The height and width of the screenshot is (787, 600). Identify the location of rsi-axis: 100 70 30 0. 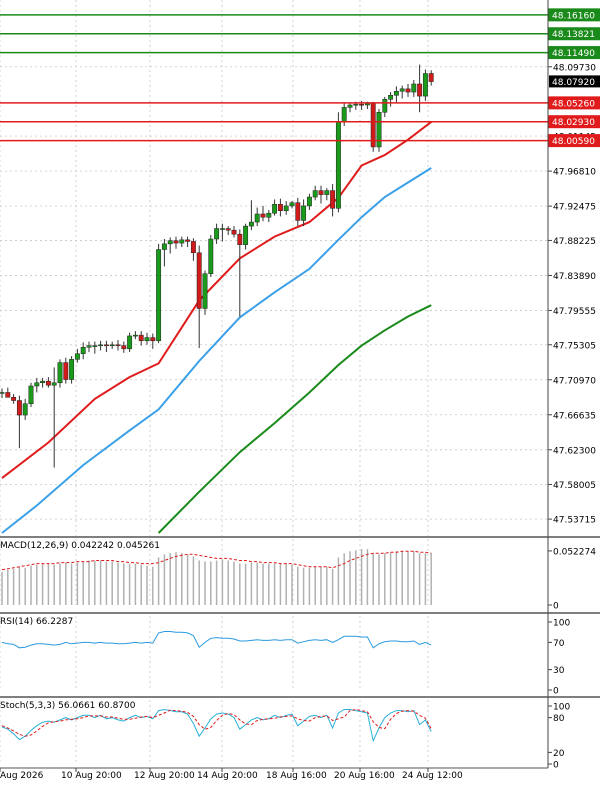
(559, 658).